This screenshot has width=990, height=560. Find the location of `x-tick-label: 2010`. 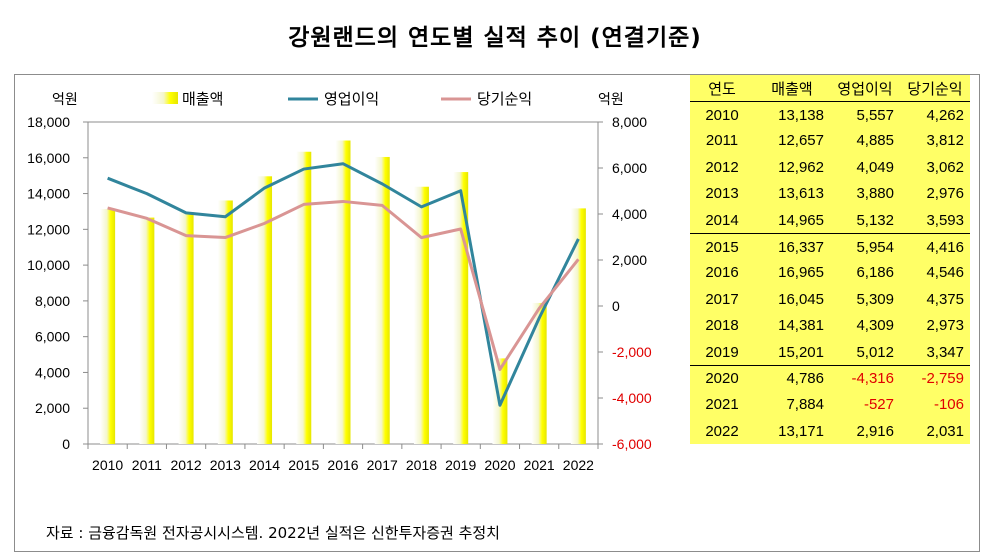

x-tick-label: 2010 is located at coordinates (107, 465).